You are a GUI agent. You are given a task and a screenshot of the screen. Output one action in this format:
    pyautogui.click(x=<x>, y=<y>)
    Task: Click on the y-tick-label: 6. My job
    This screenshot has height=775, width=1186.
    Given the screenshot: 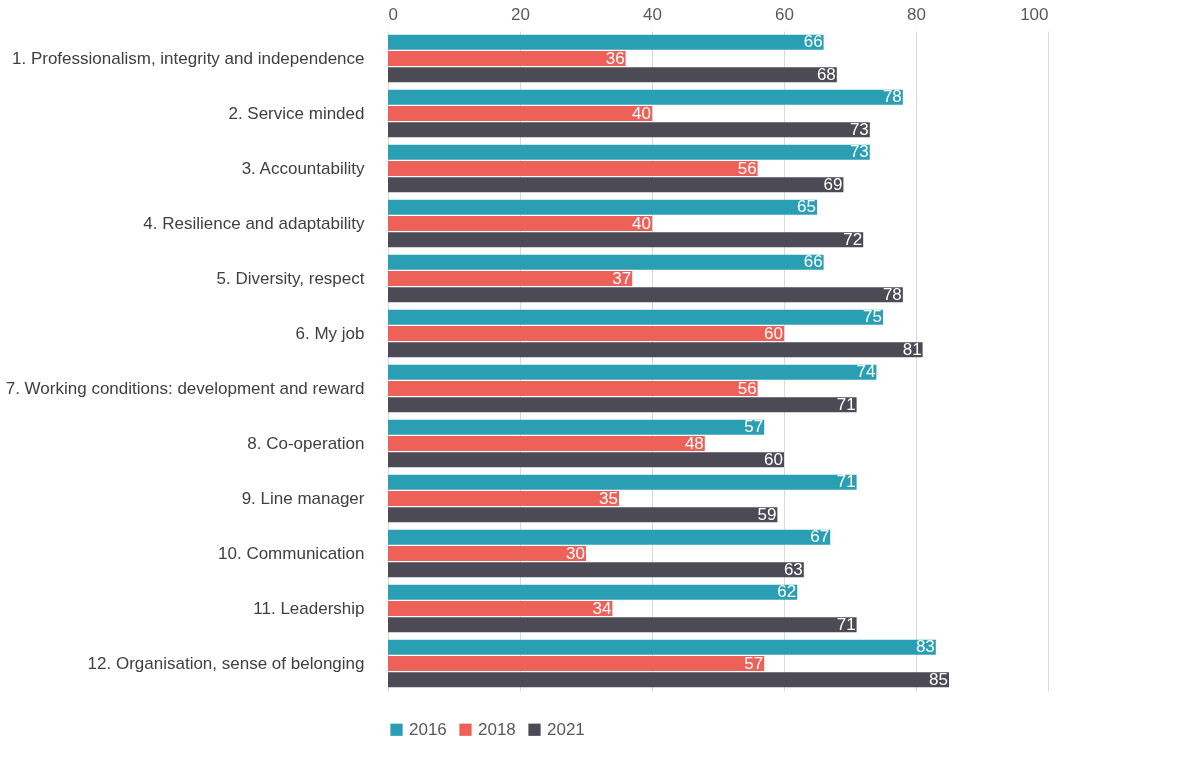 What is the action you would take?
    pyautogui.click(x=330, y=333)
    